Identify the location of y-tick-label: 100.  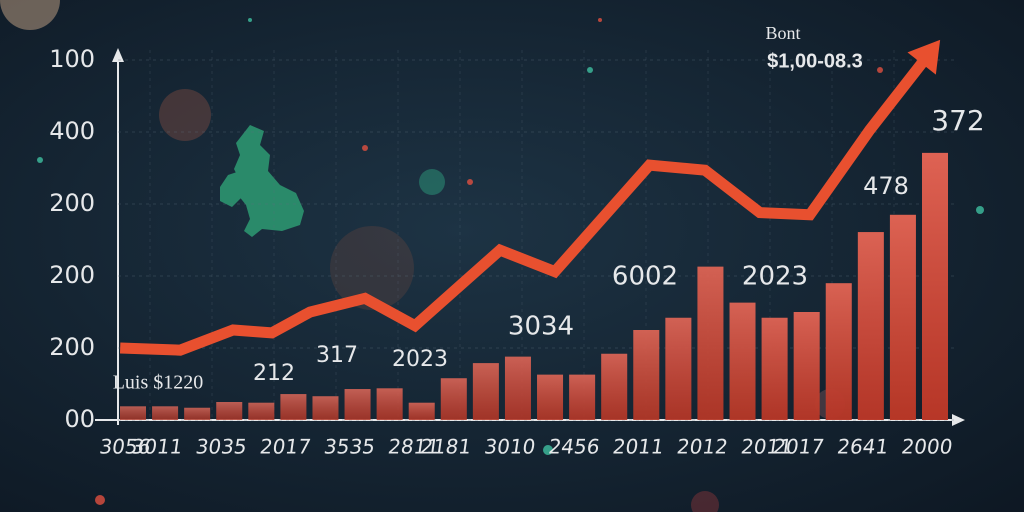
(72, 59).